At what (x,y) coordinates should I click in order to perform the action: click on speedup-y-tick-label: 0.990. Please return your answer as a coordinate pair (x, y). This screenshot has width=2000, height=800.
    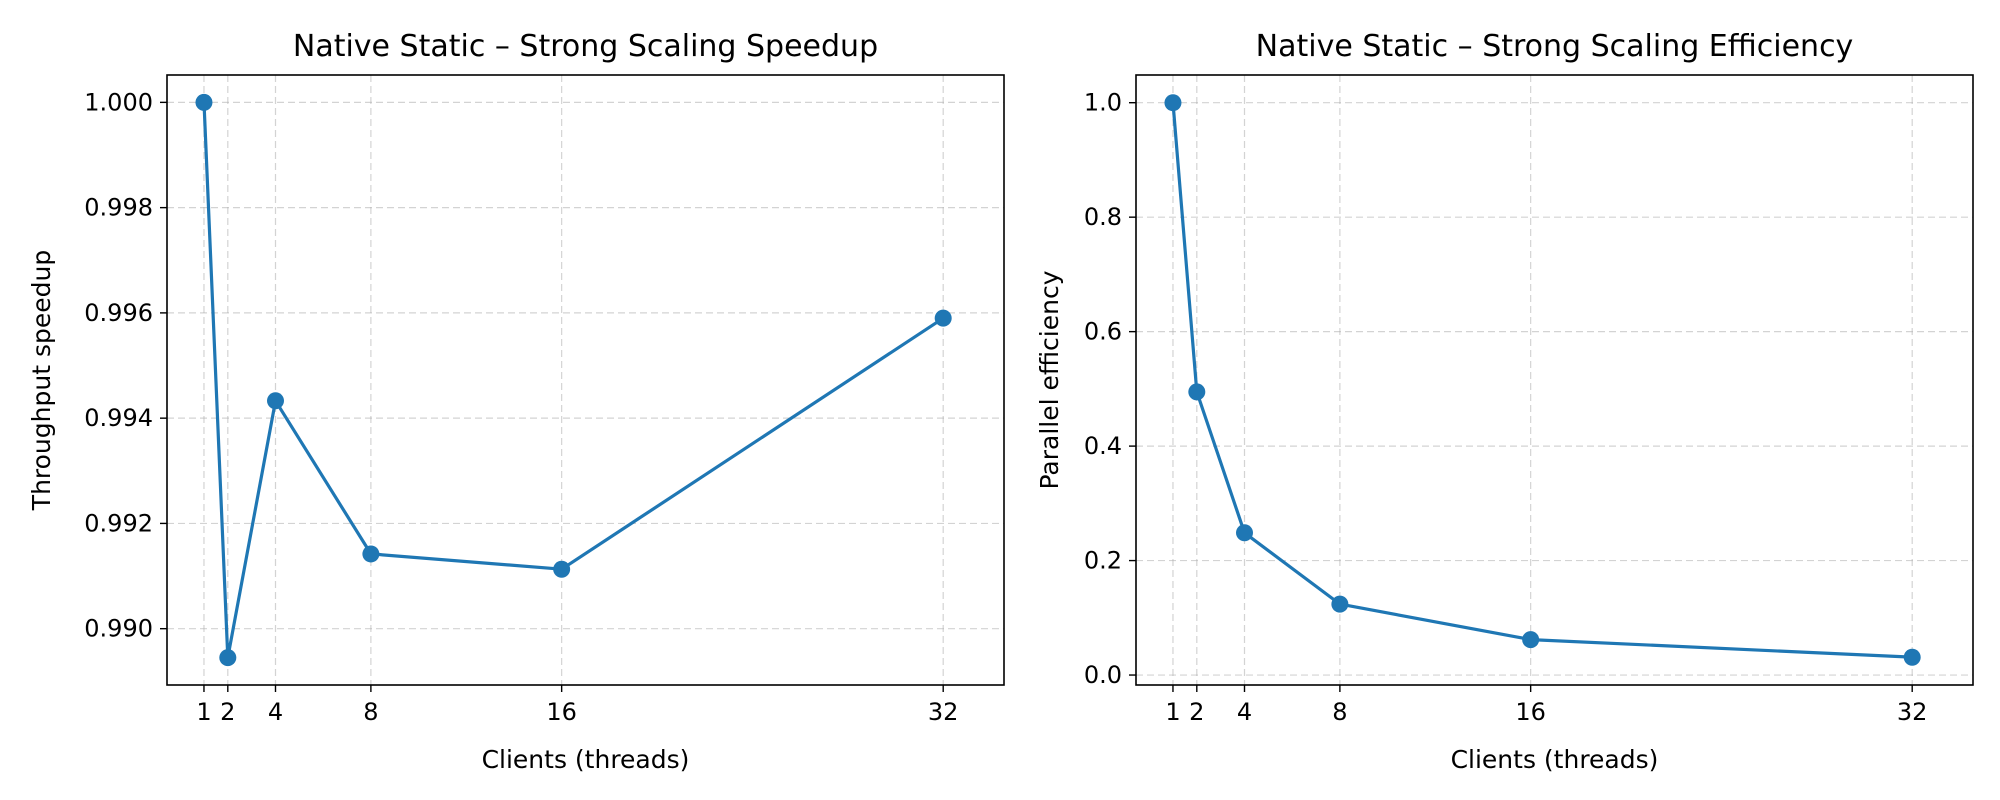
    Looking at the image, I should click on (118, 629).